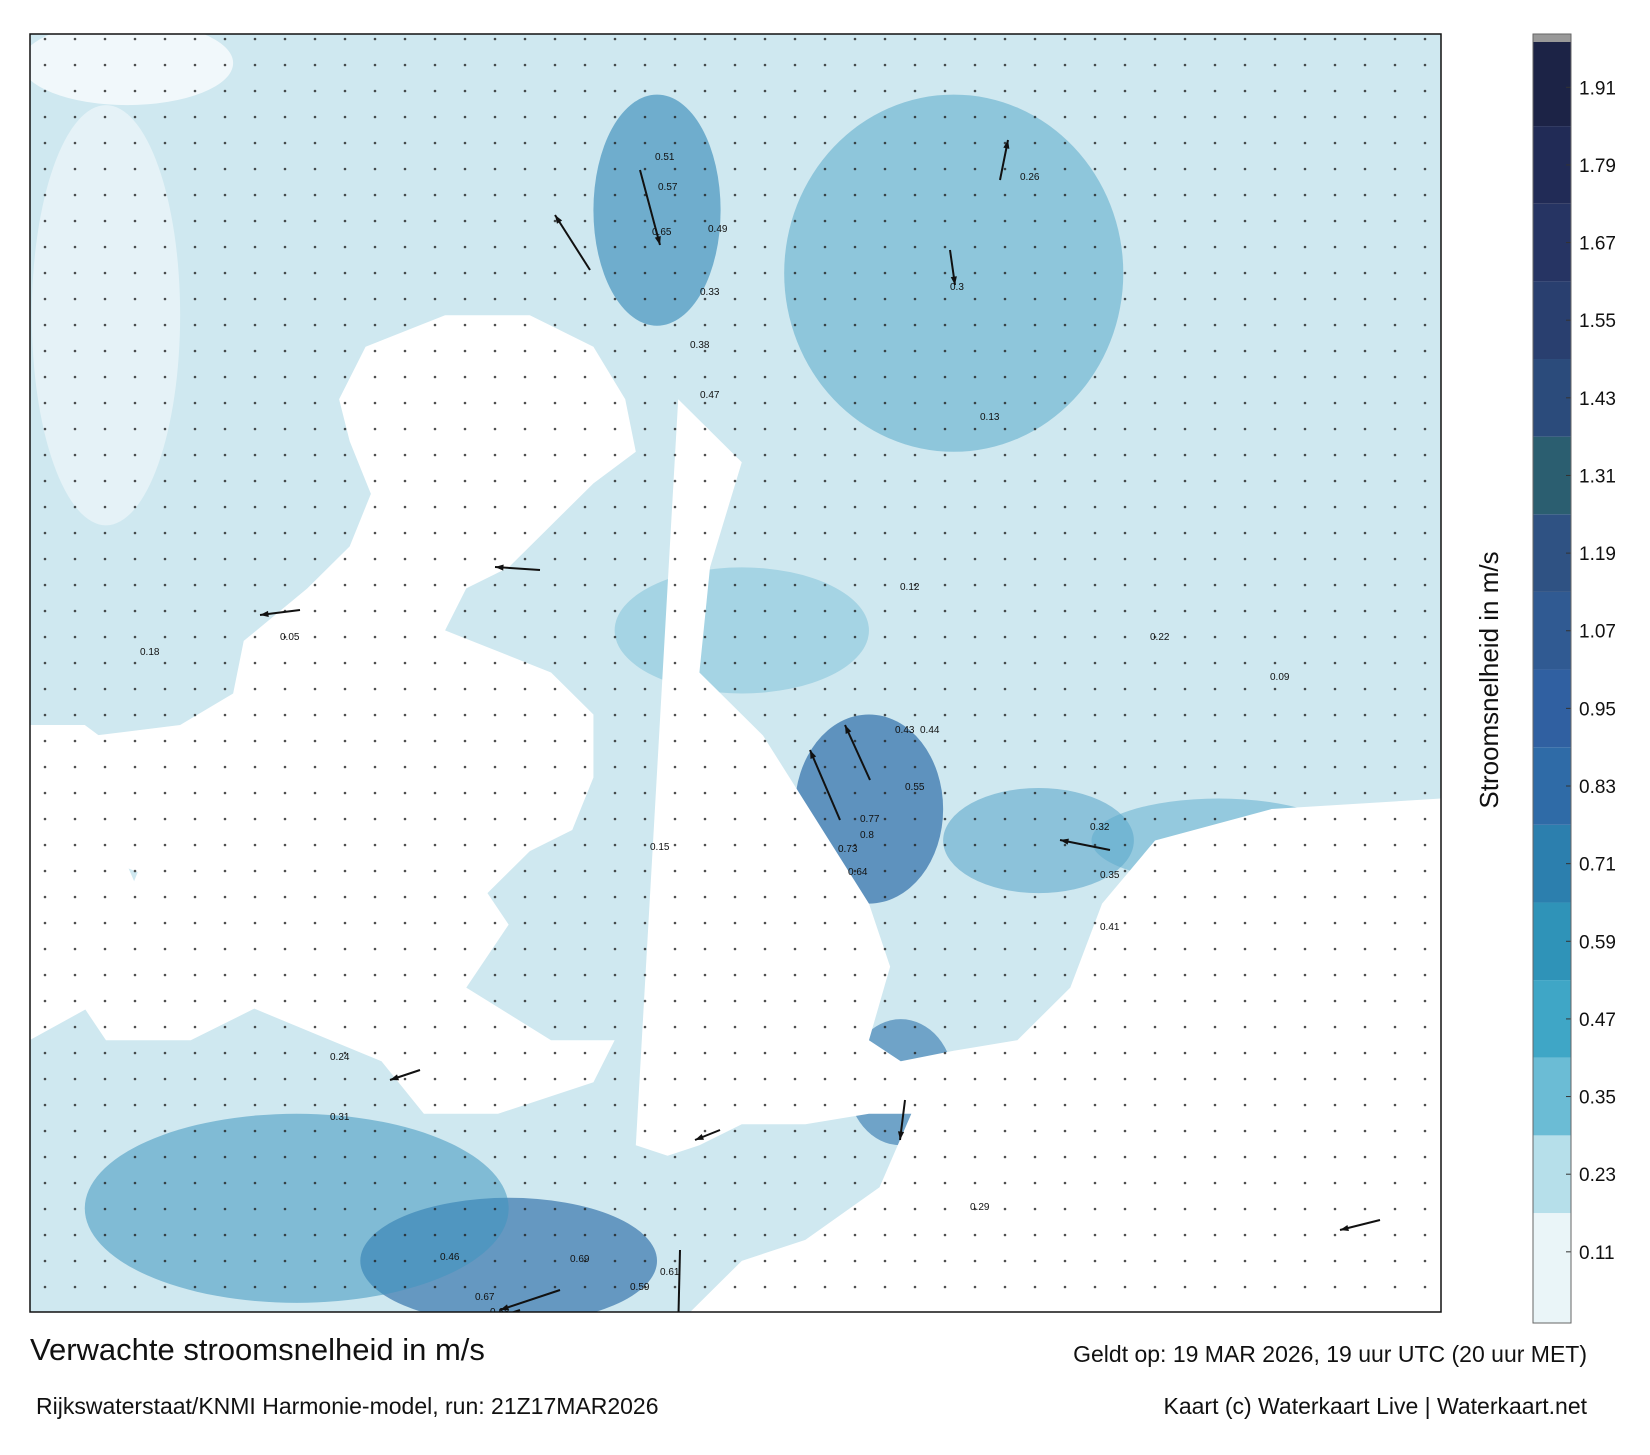 Image resolution: width=1650 pixels, height=1455 pixels. What do you see at coordinates (1489, 679) in the screenshot?
I see `colorbar-label: Stroomsnelheid in m/s` at bounding box center [1489, 679].